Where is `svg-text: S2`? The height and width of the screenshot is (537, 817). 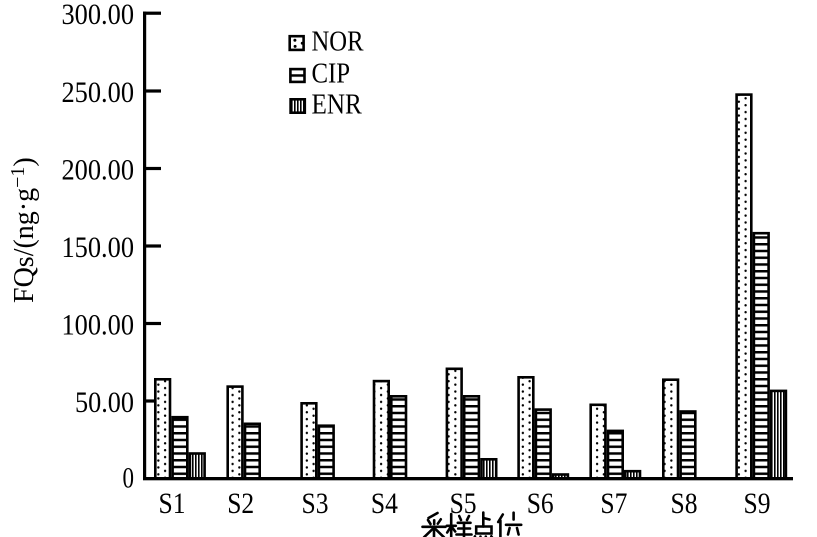 svg-text: S2 is located at coordinates (240, 503).